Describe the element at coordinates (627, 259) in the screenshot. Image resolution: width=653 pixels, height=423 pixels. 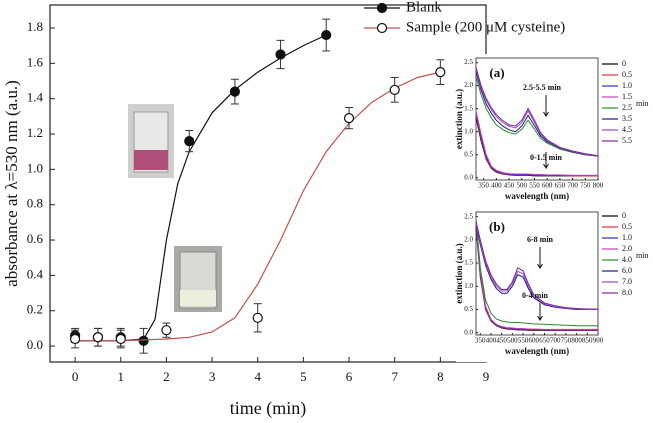
I see `legend-label: 4.0` at that location.